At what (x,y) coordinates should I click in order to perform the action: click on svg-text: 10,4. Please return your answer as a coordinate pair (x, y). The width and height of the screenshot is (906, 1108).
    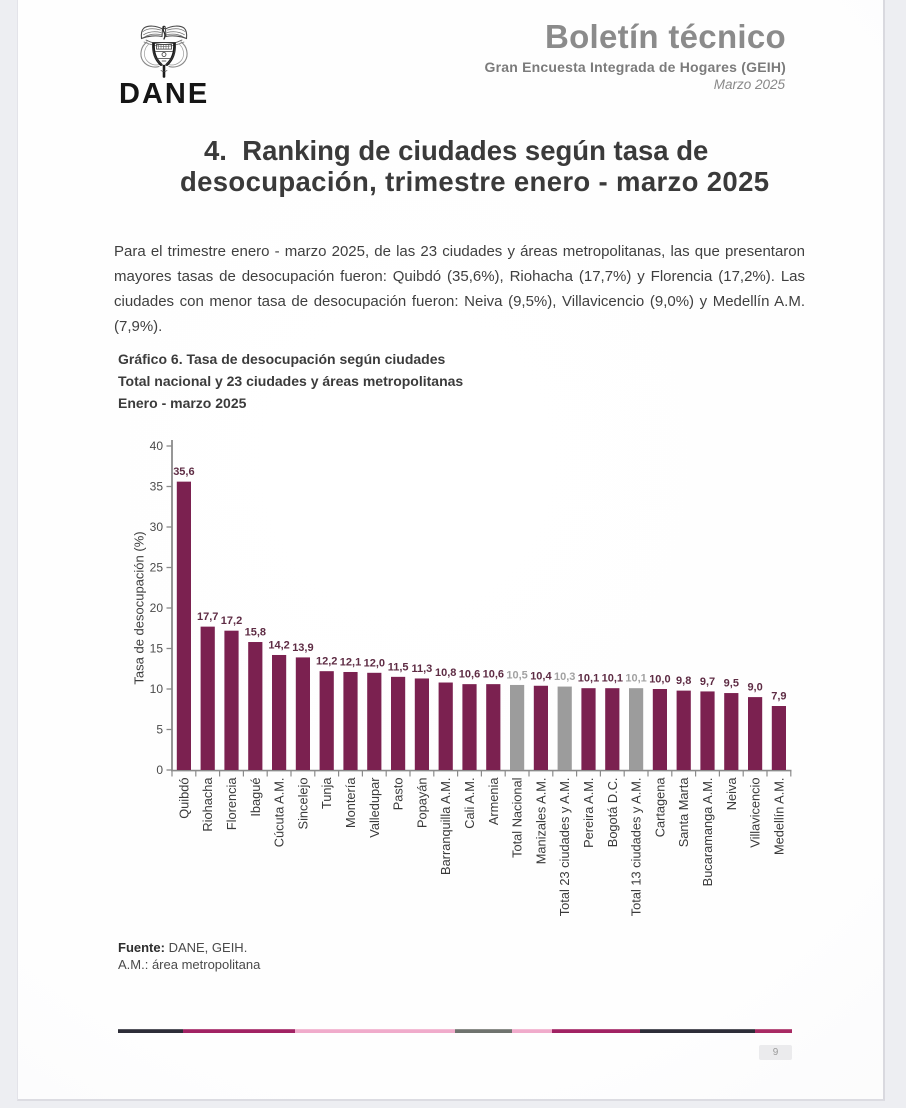
    Looking at the image, I should click on (541, 676).